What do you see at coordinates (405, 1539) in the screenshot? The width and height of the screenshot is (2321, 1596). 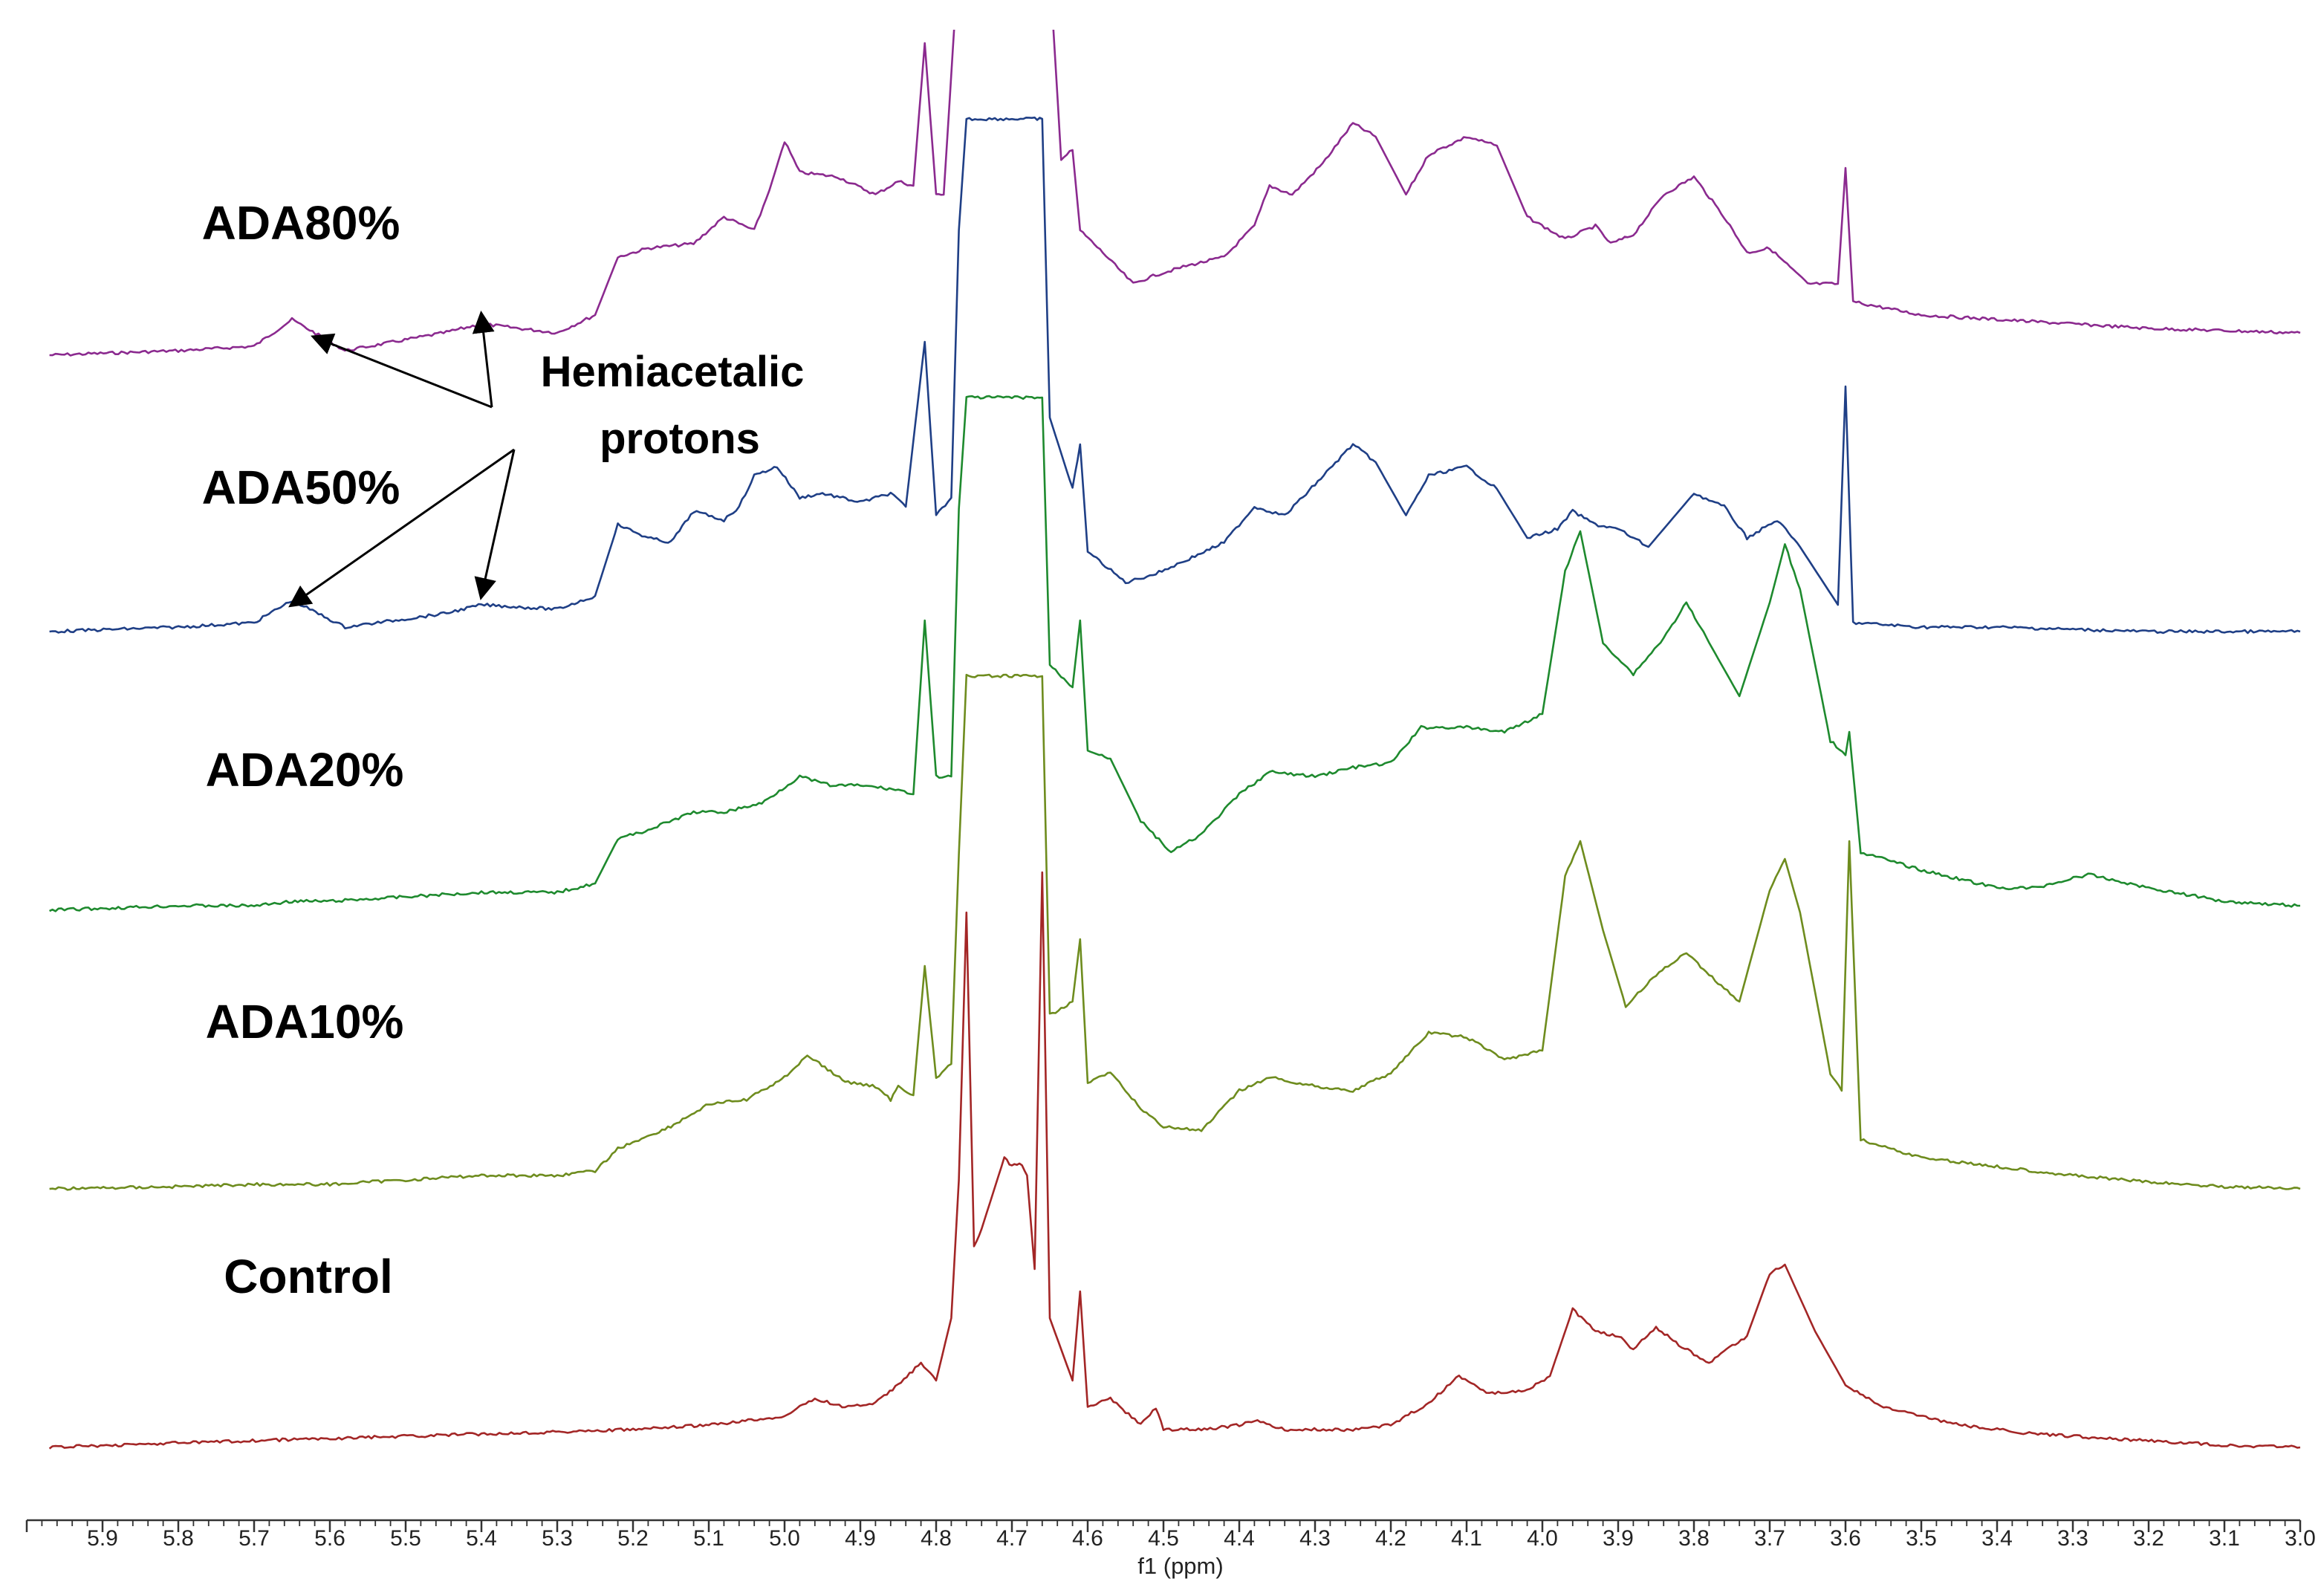 I see `x-tick-label: 5.5` at bounding box center [405, 1539].